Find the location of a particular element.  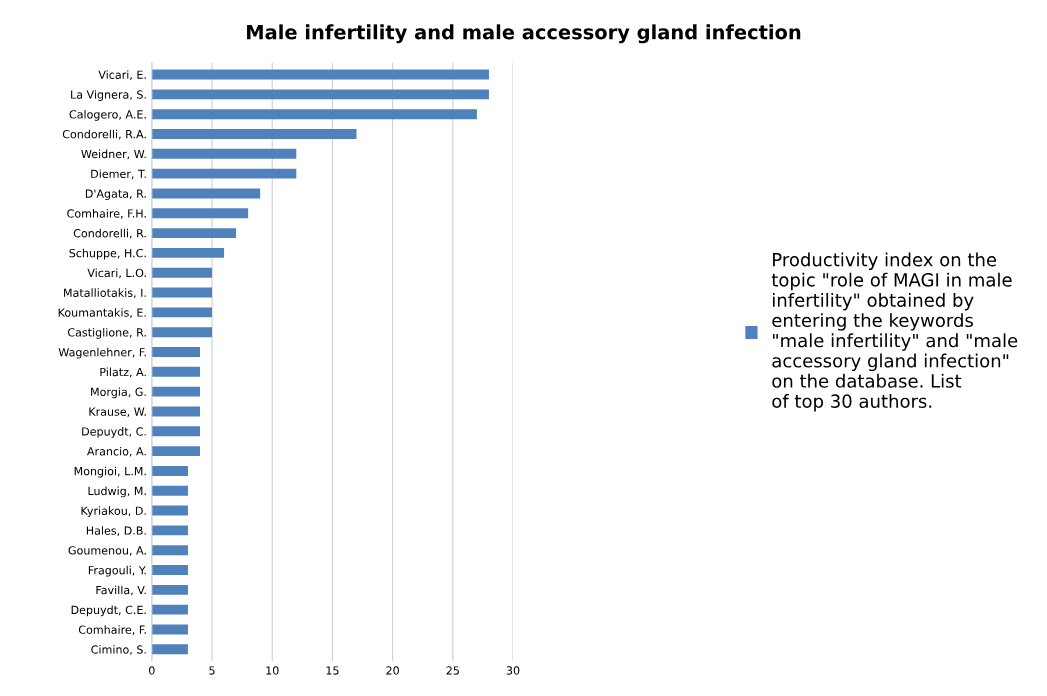

y-tick-label: Vicari, L.O. is located at coordinates (116, 273).